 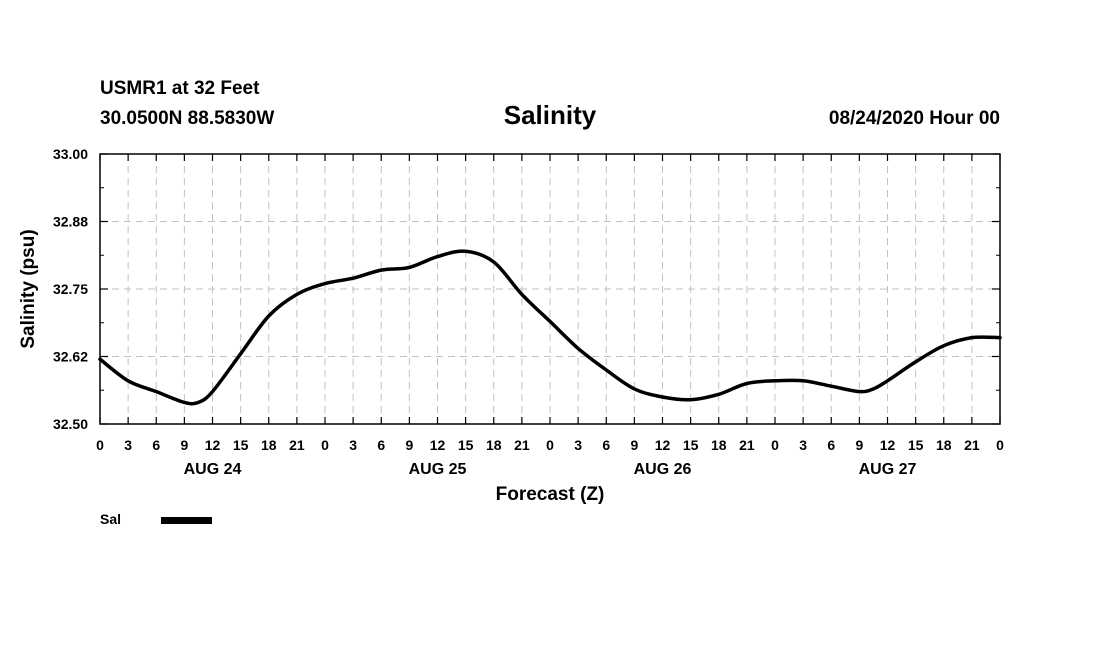 What do you see at coordinates (180, 88) in the screenshot?
I see `station-label: USMR1 at 32 Feet` at bounding box center [180, 88].